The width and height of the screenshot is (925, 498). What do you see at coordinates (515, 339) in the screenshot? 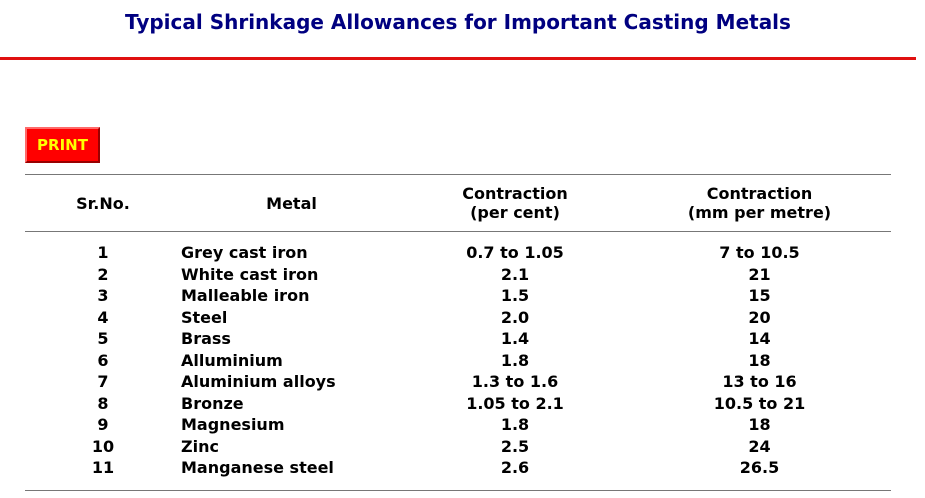
I see `cell-contraction-percent: 1.4` at bounding box center [515, 339].